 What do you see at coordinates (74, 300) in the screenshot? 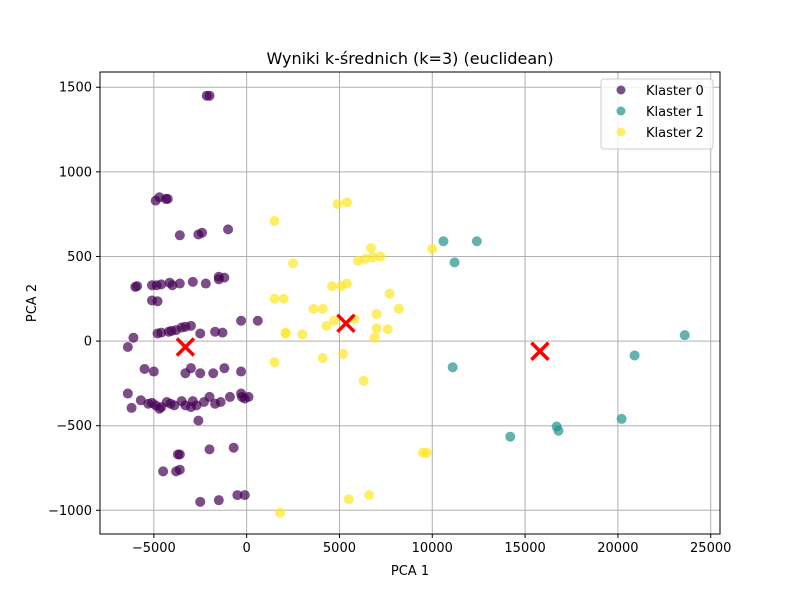
I see `y-axis-ticks: −1000 −500 0 500 1000 1500` at bounding box center [74, 300].